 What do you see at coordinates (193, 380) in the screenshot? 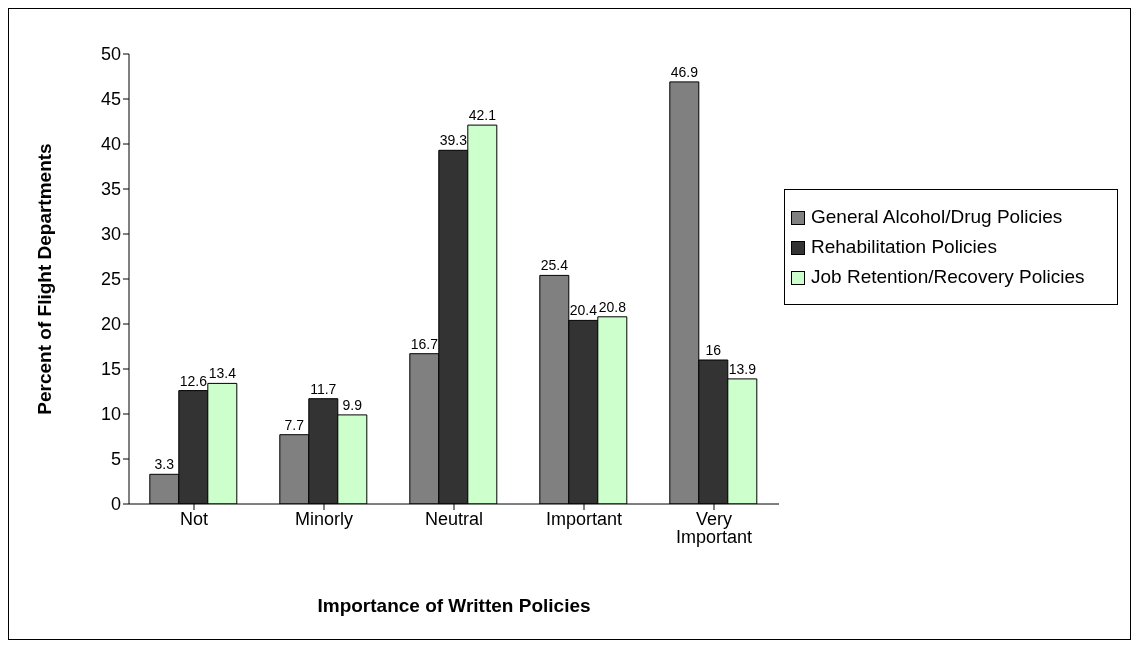
I see `data-label: 12.6` at bounding box center [193, 380].